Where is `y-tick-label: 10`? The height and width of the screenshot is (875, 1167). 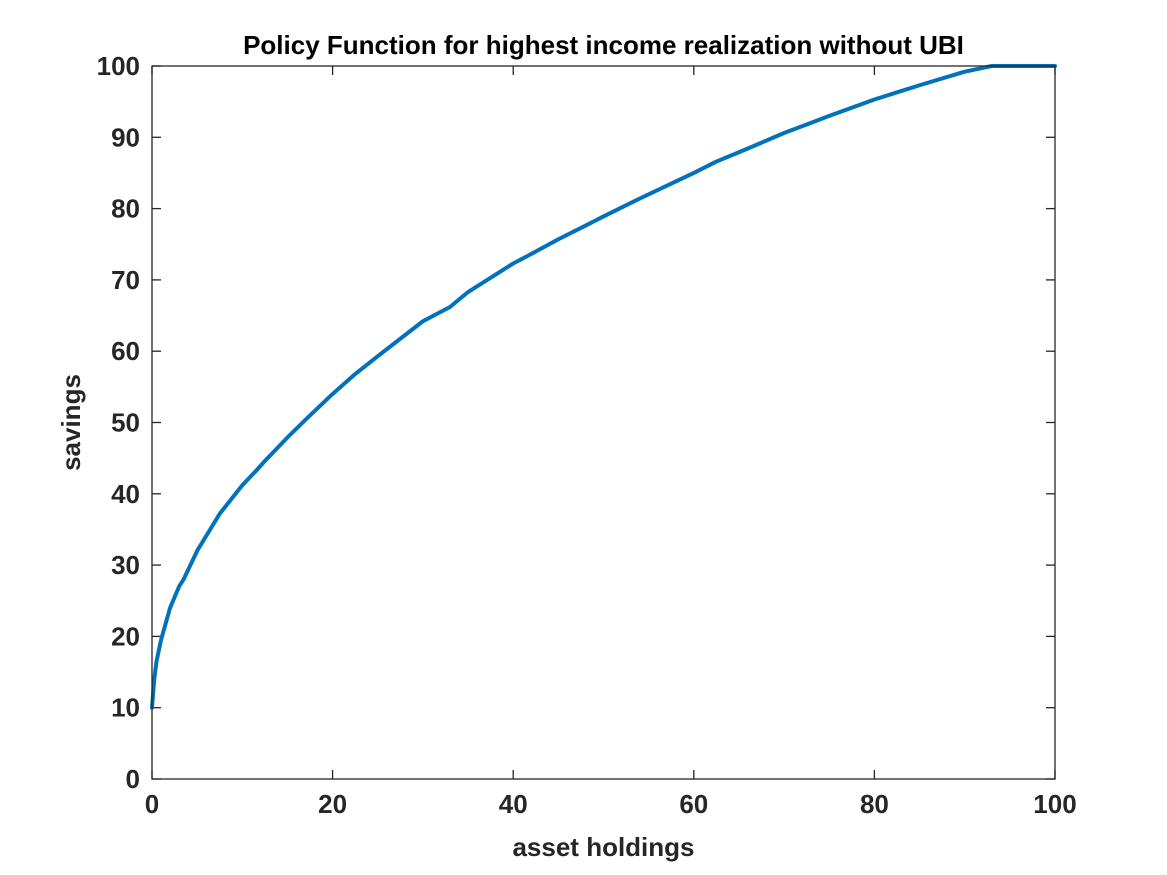 y-tick-label: 10 is located at coordinates (125, 708).